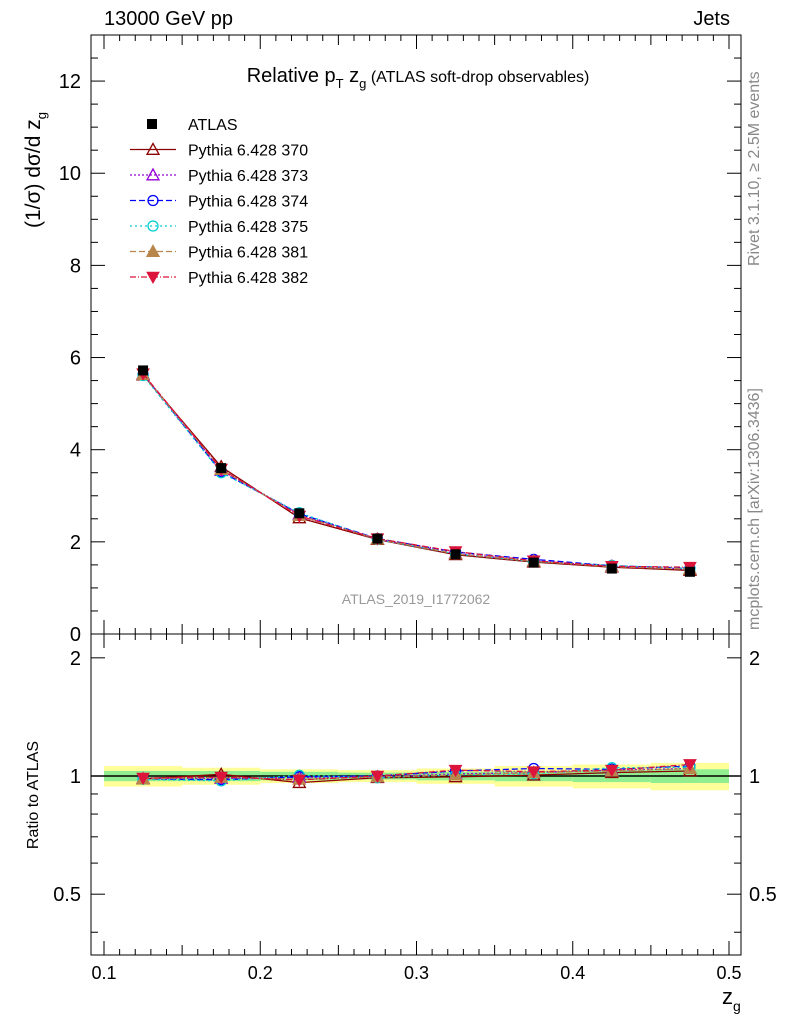 This screenshot has width=786, height=1024. Describe the element at coordinates (731, 999) in the screenshot. I see `x-axis-label: zg` at that location.